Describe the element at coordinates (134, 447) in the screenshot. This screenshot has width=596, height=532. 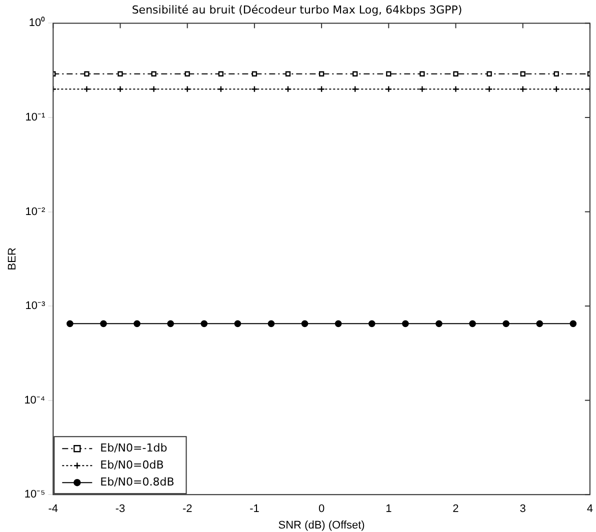
I see `legend-label: Eb/N0=-1db` at that location.